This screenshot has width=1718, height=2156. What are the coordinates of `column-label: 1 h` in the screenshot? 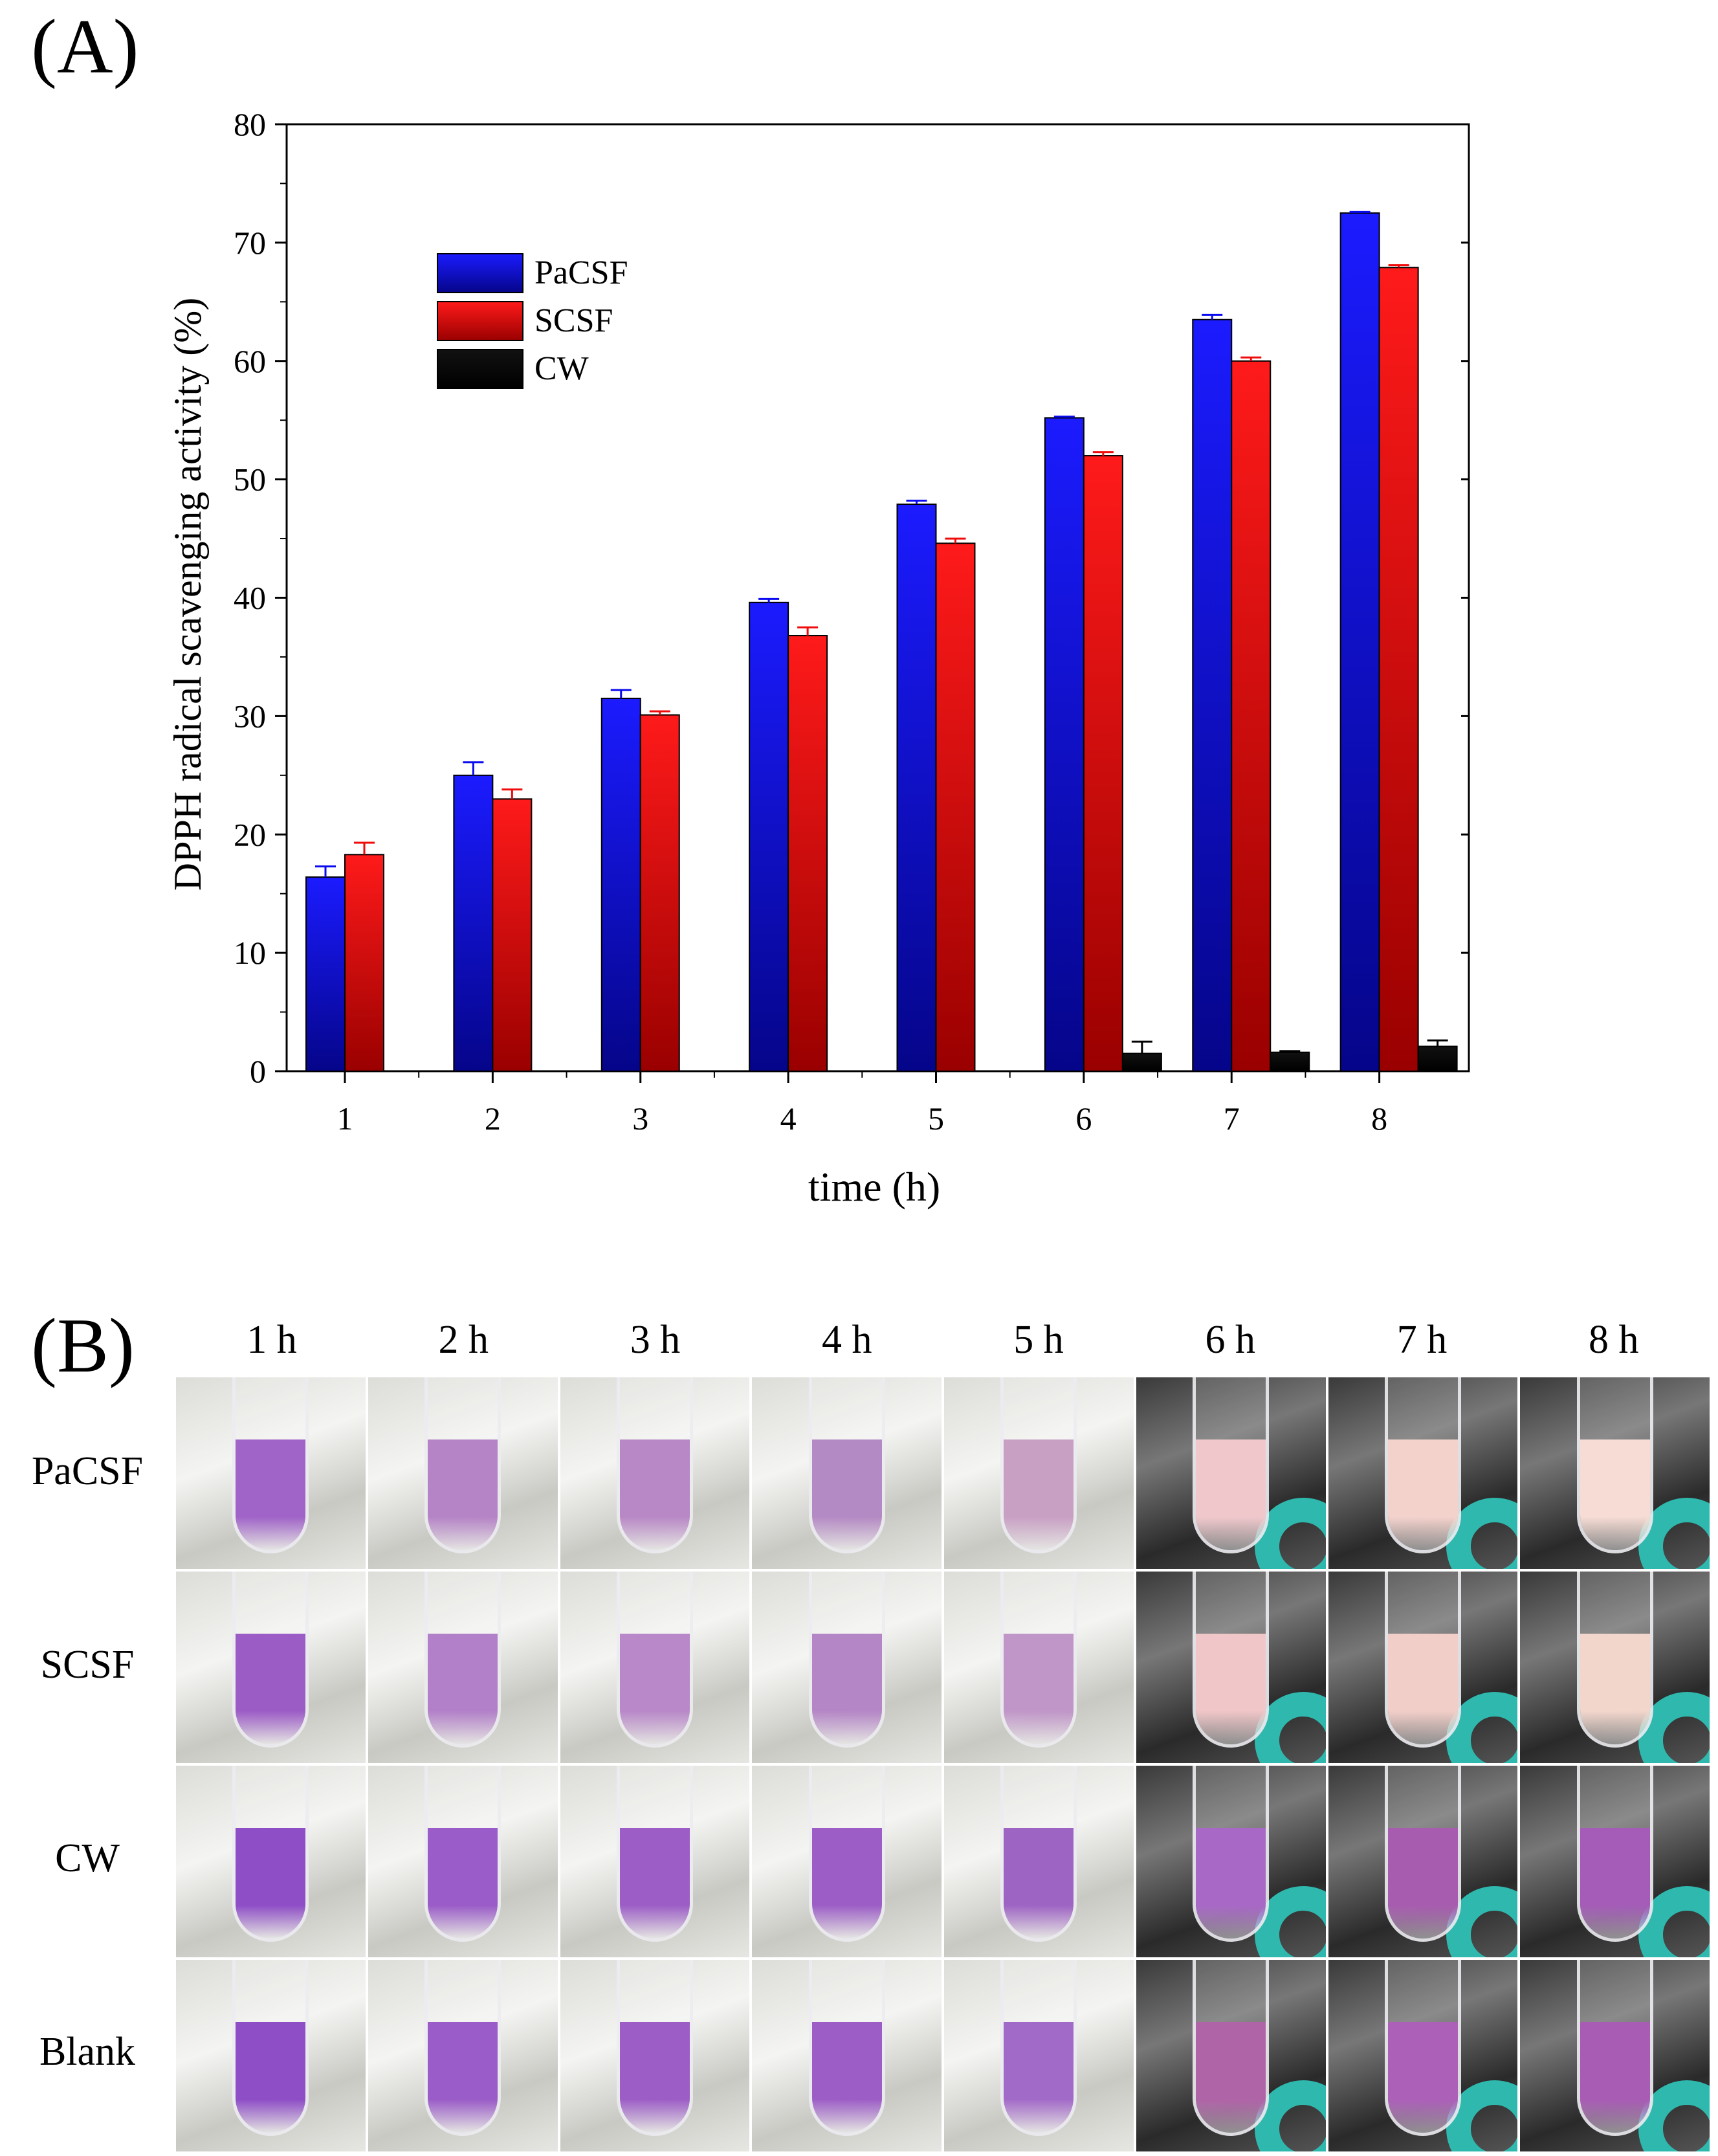 It's located at (272, 1340).